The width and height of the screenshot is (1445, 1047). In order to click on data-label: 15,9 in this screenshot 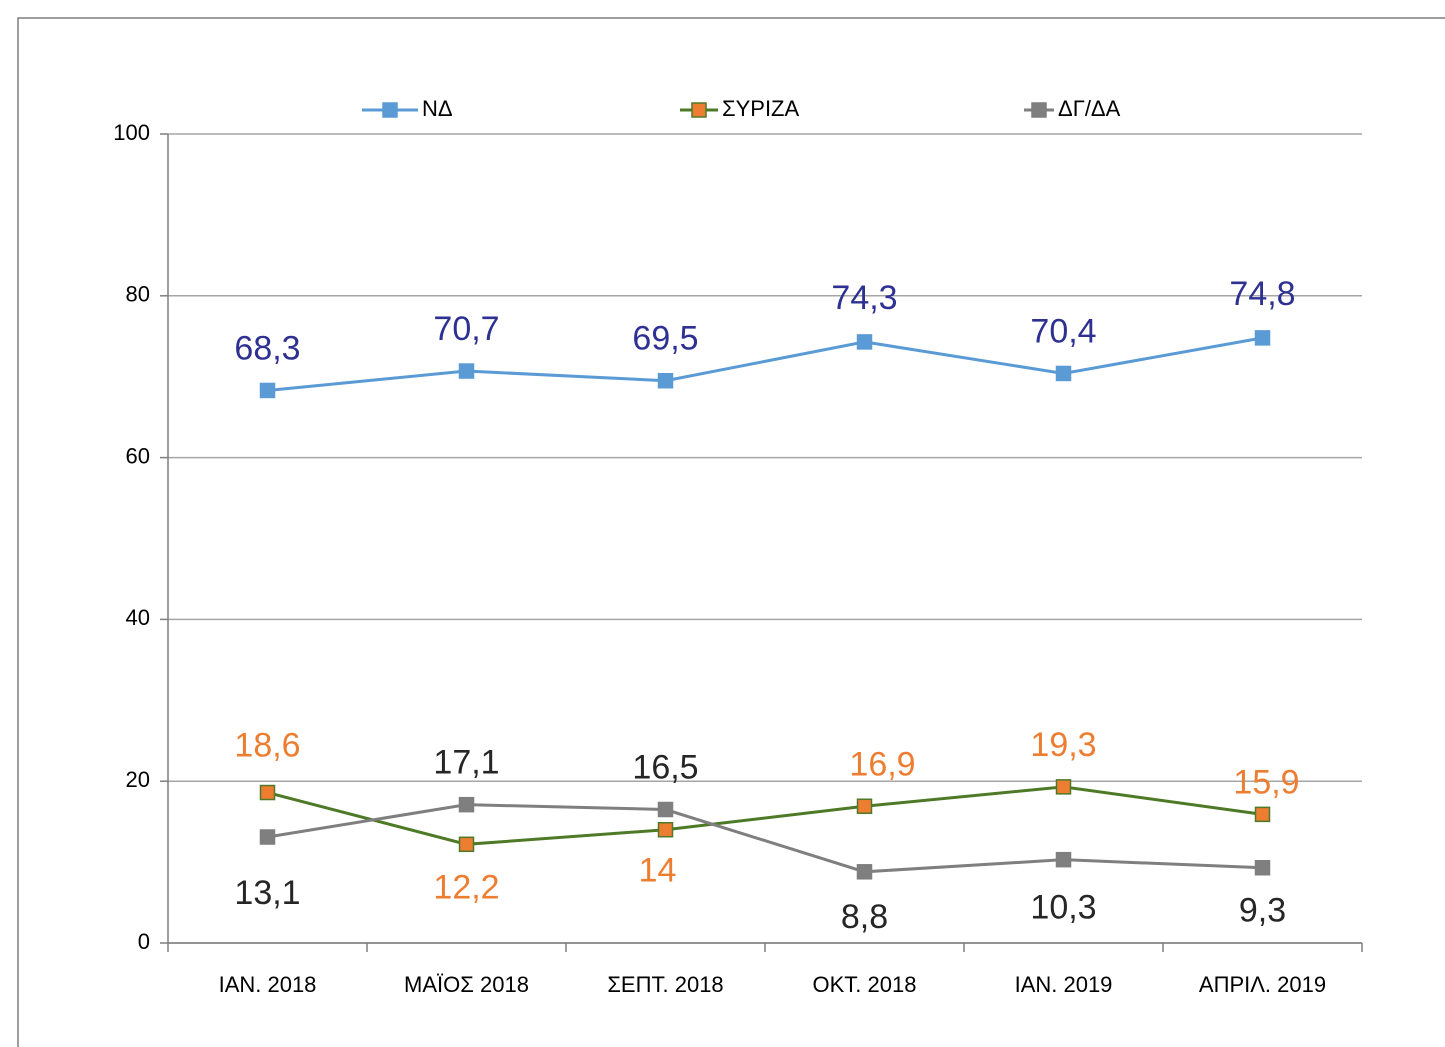, I will do `click(1266, 782)`.